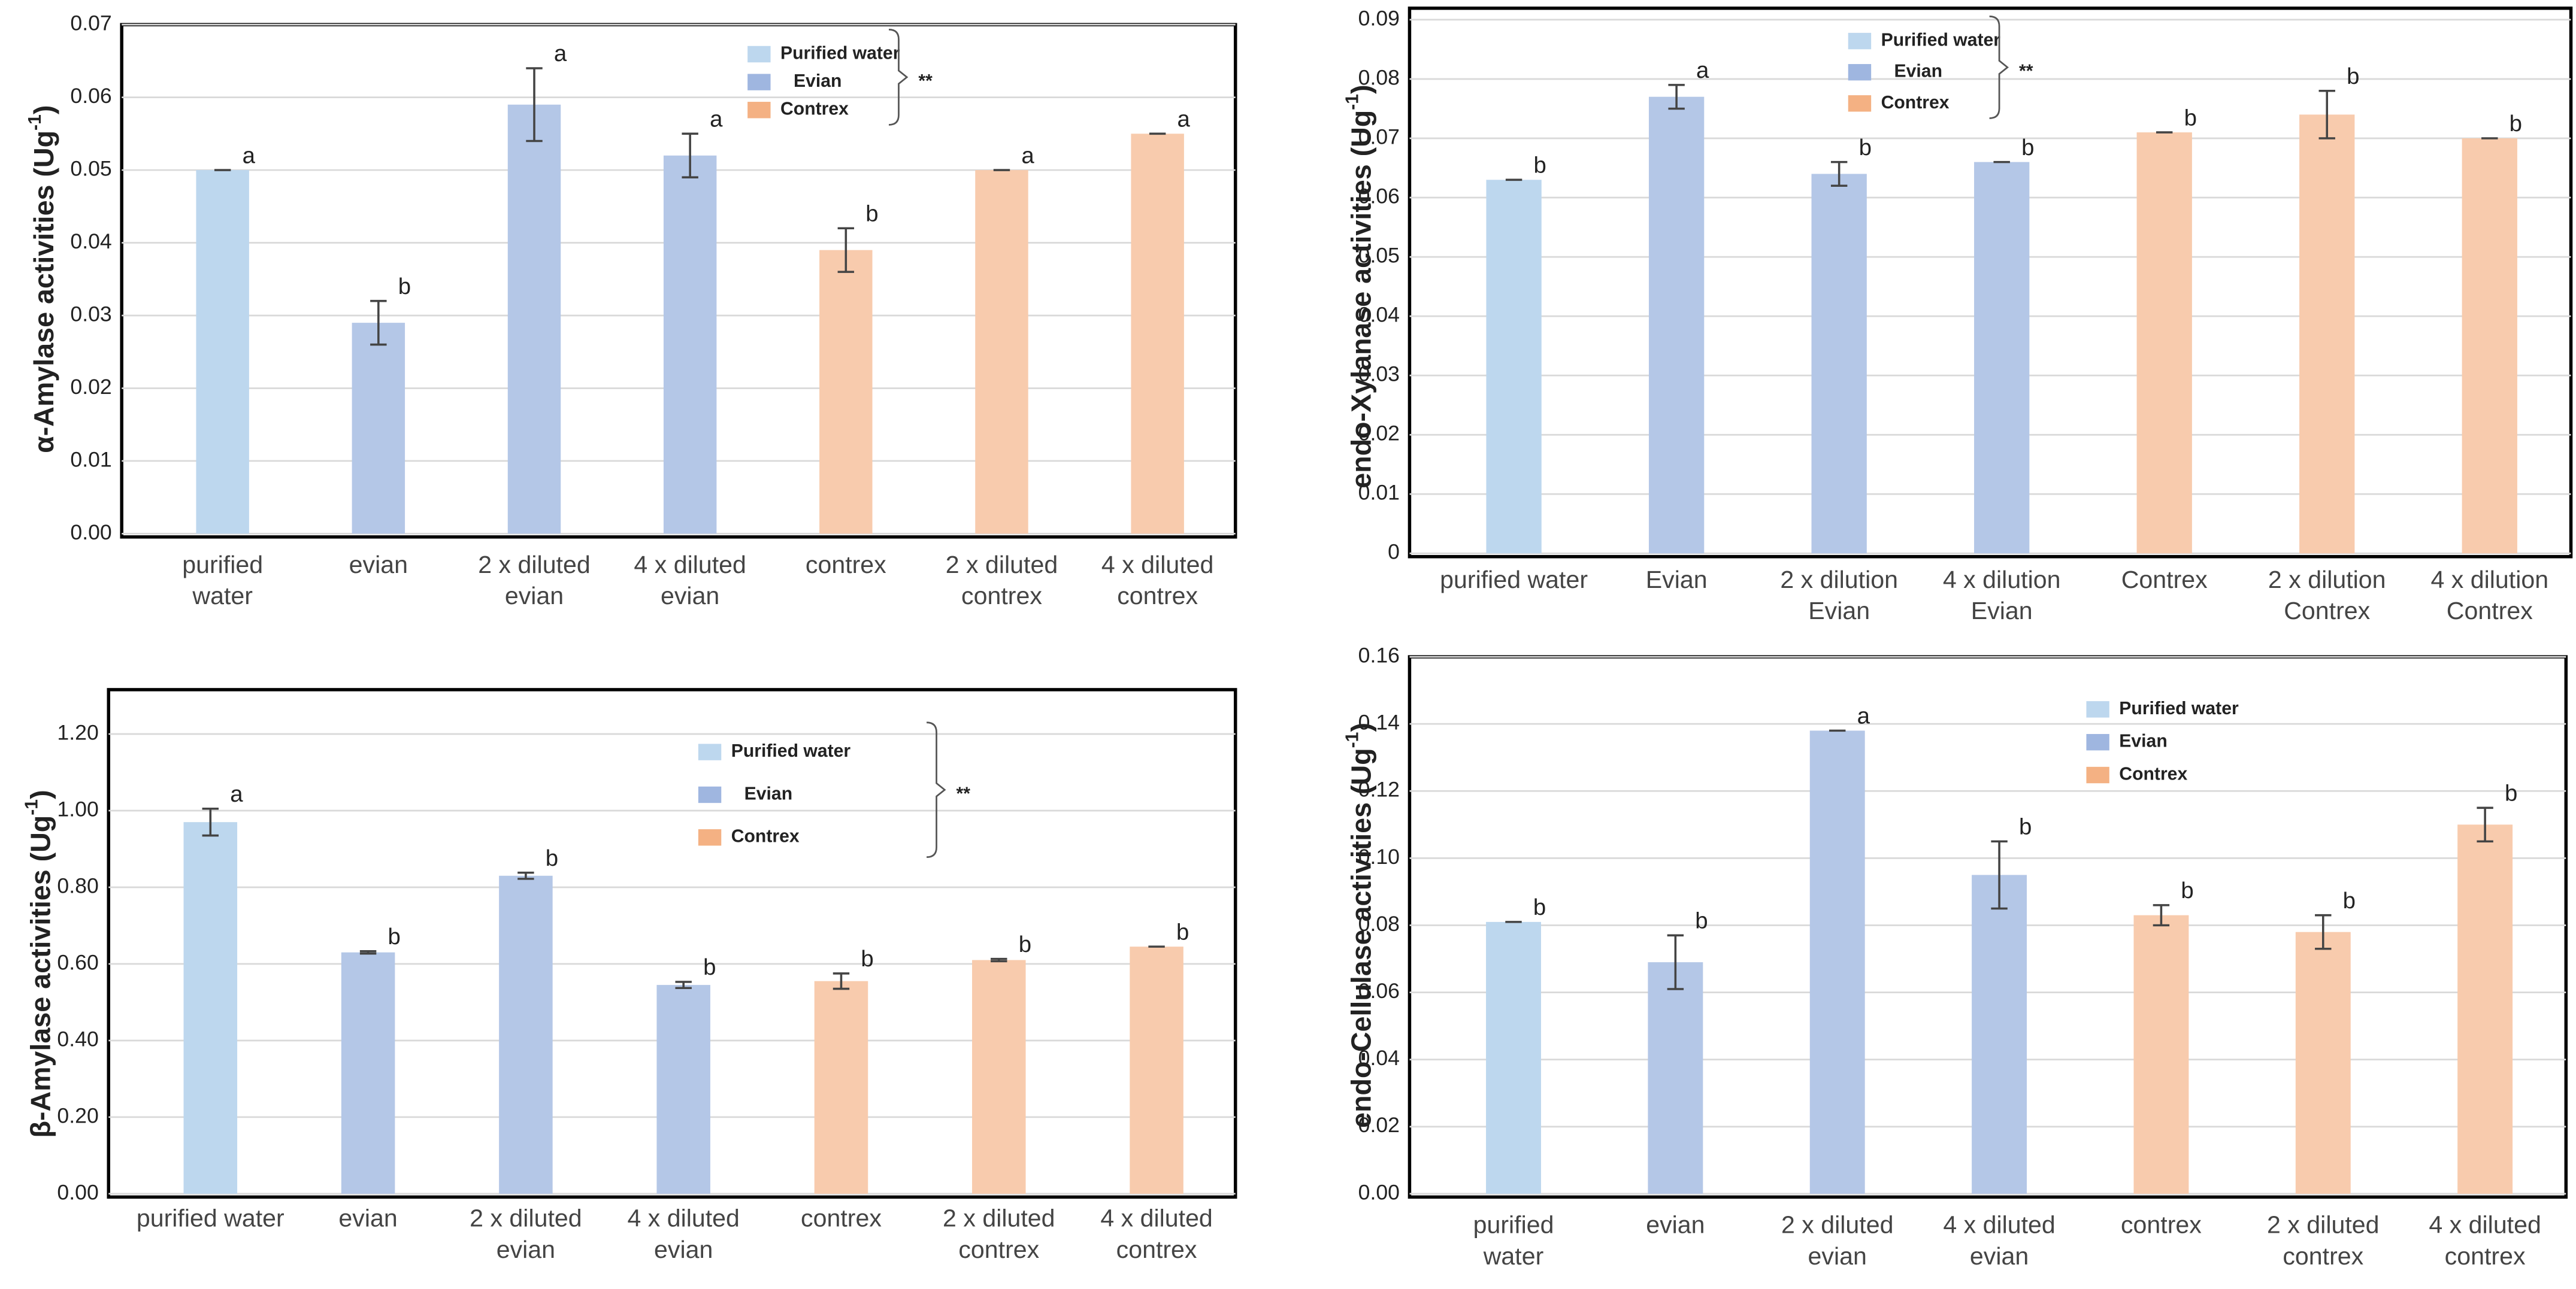  Describe the element at coordinates (90, 96) in the screenshot. I see `y-tick-label: 0.06` at that location.